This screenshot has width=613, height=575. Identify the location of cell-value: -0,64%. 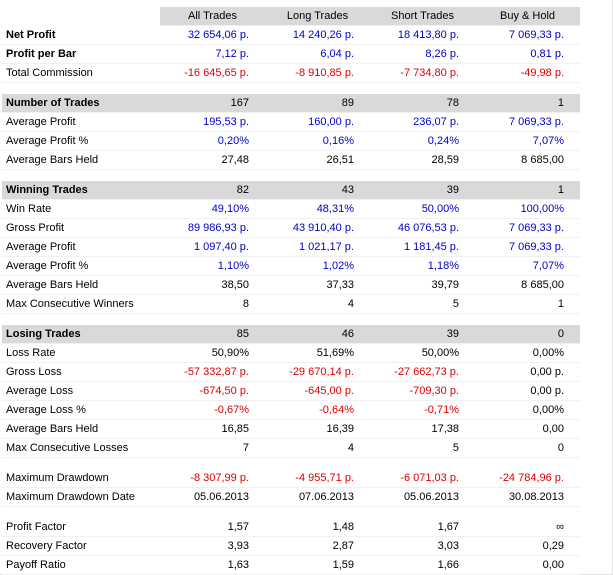
(317, 410).